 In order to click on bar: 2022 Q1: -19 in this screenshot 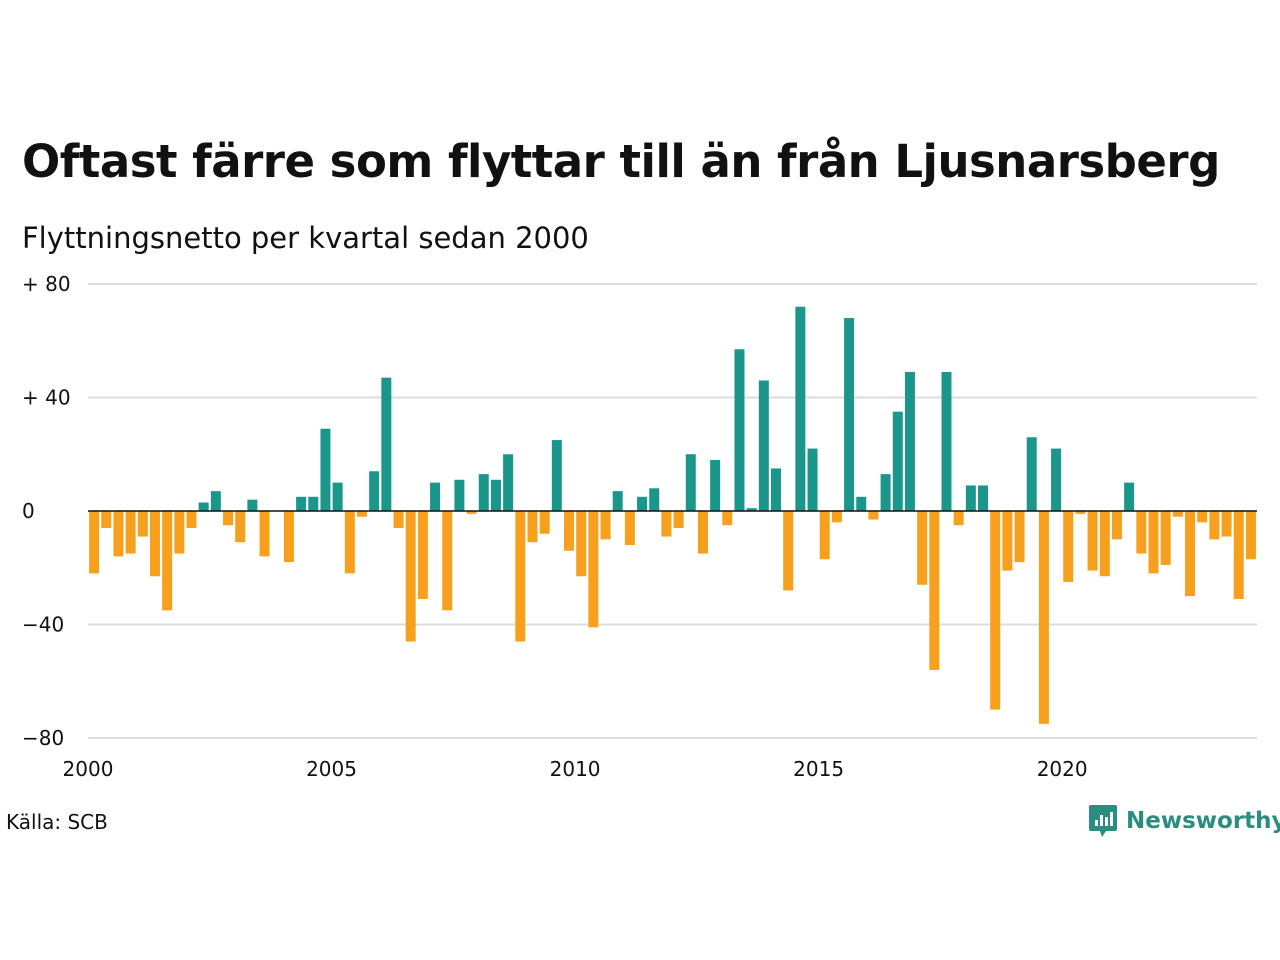, I will do `click(1165, 538)`.